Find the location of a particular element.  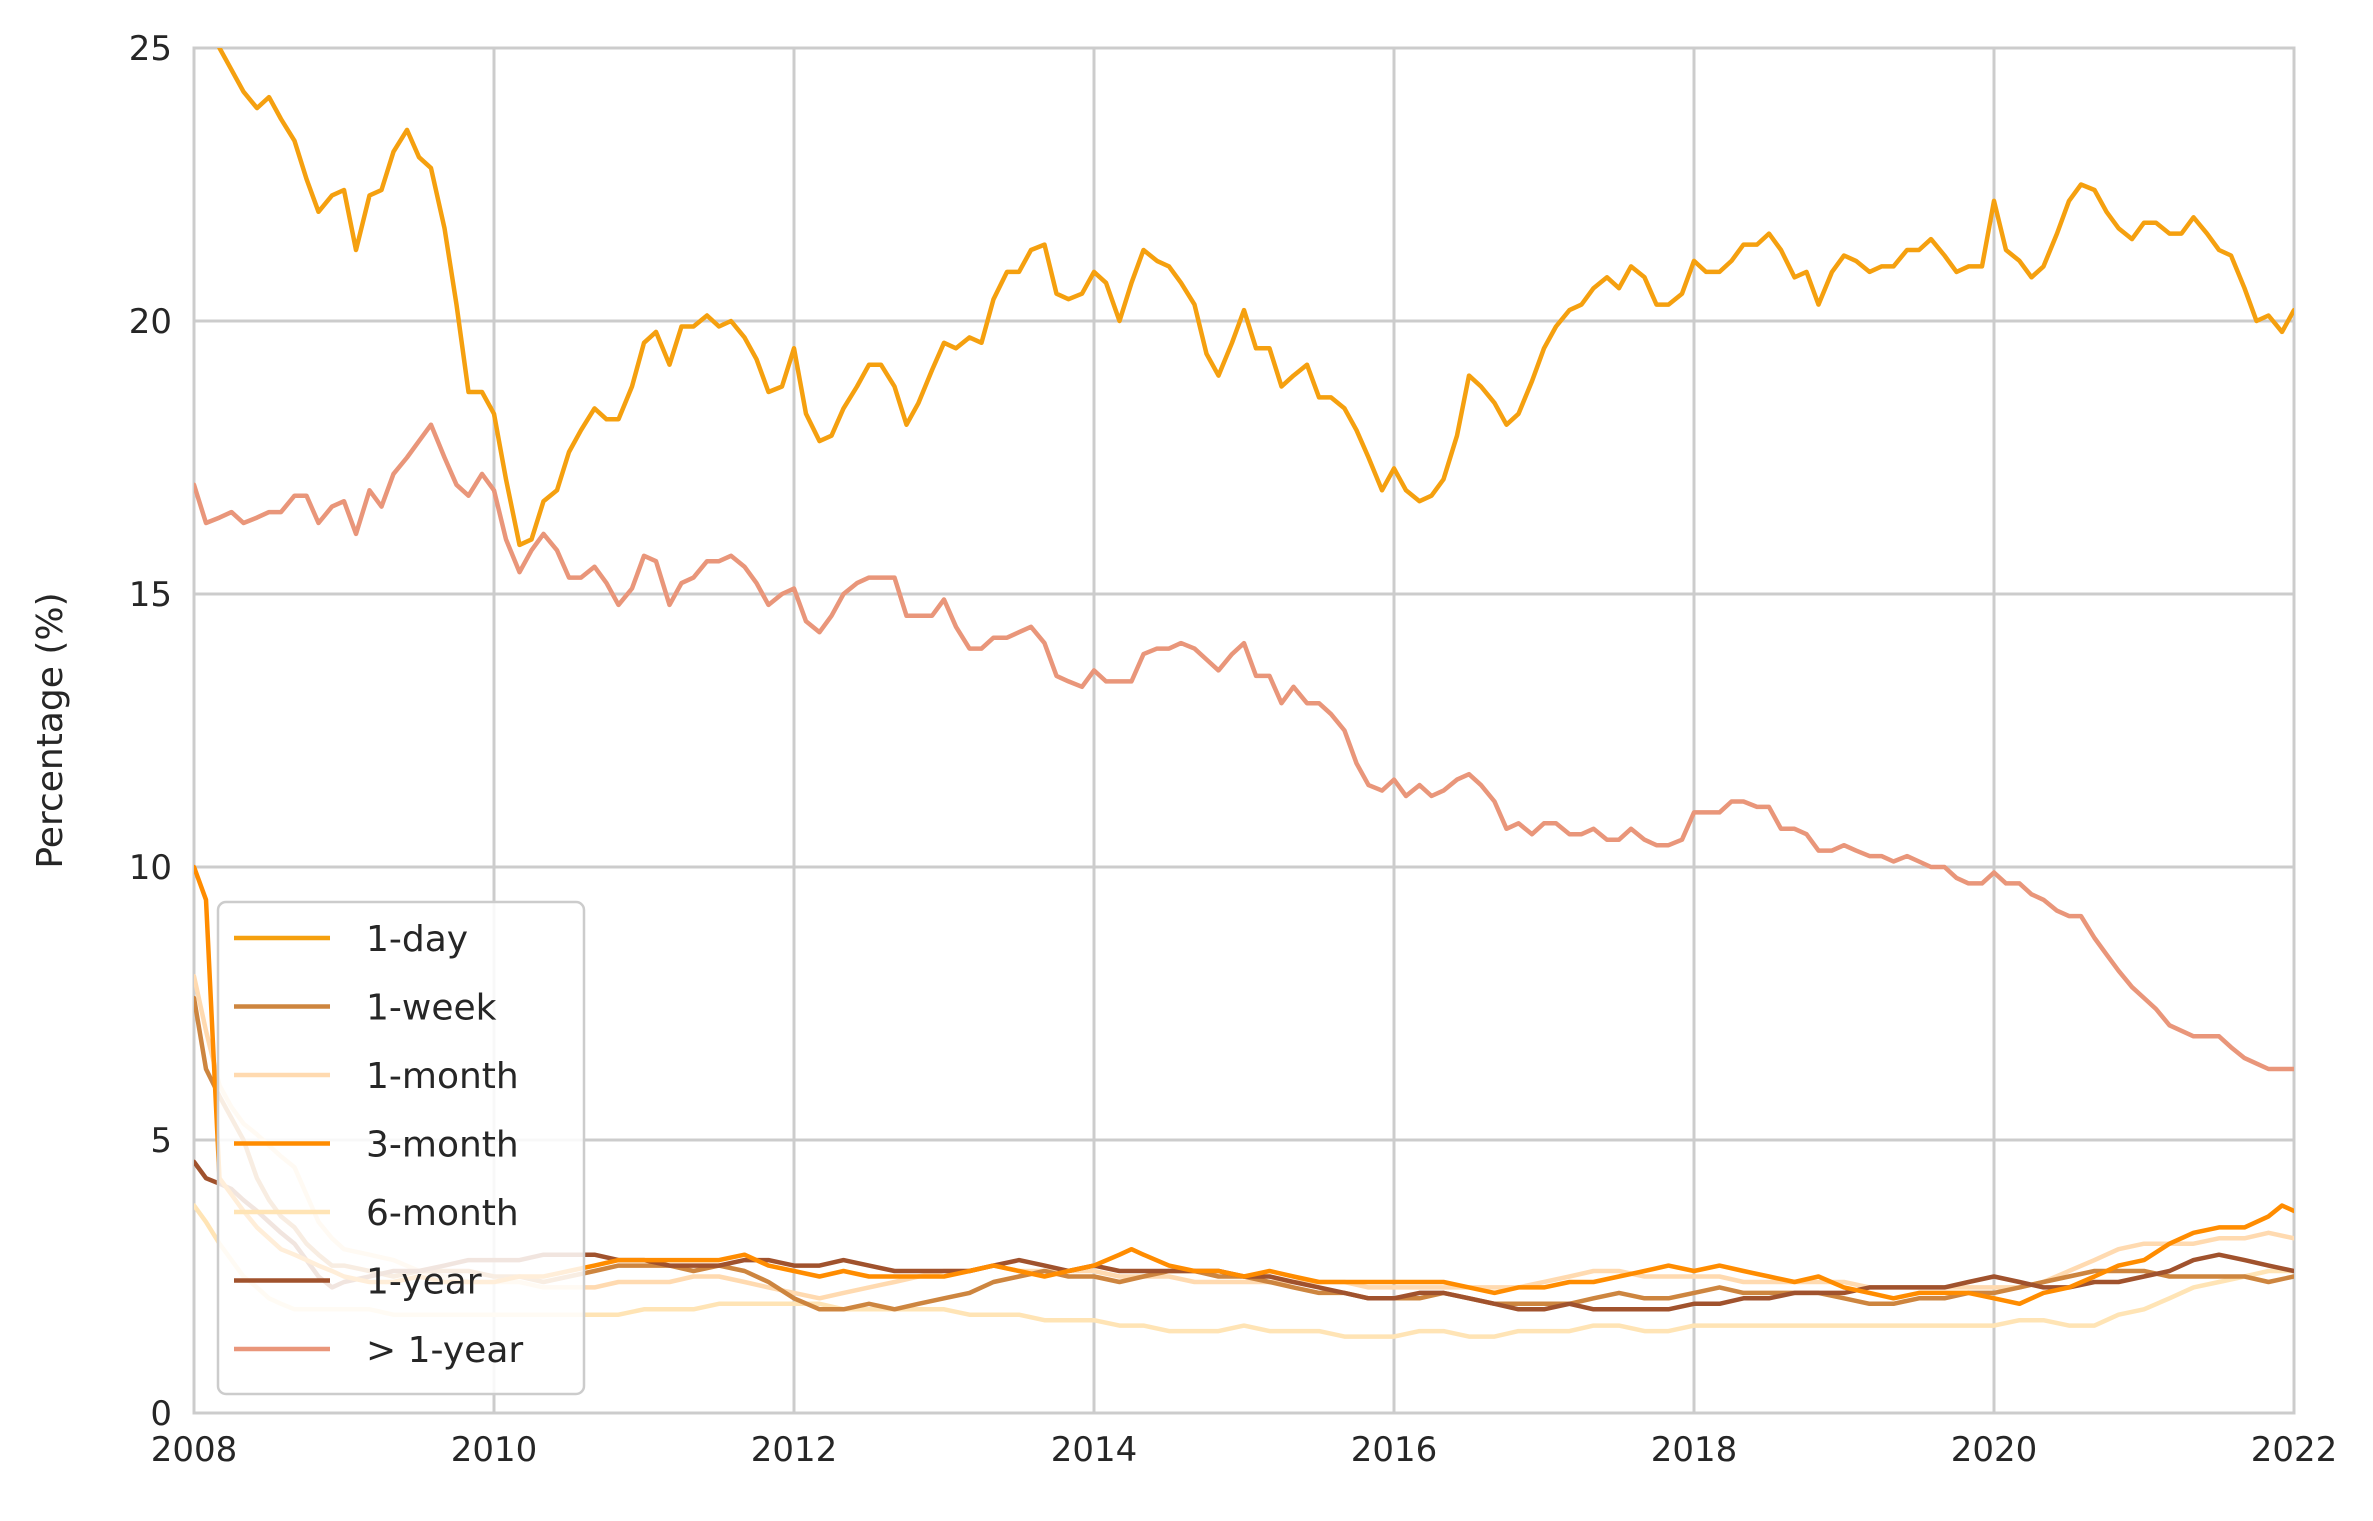

y-axis-title: Percentage (%) is located at coordinates (50, 730).